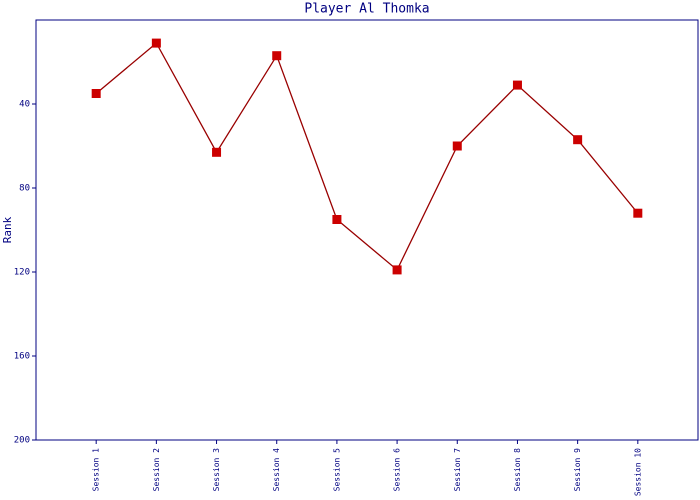  Describe the element at coordinates (517, 470) in the screenshot. I see `x-tick-label: Session 8` at that location.